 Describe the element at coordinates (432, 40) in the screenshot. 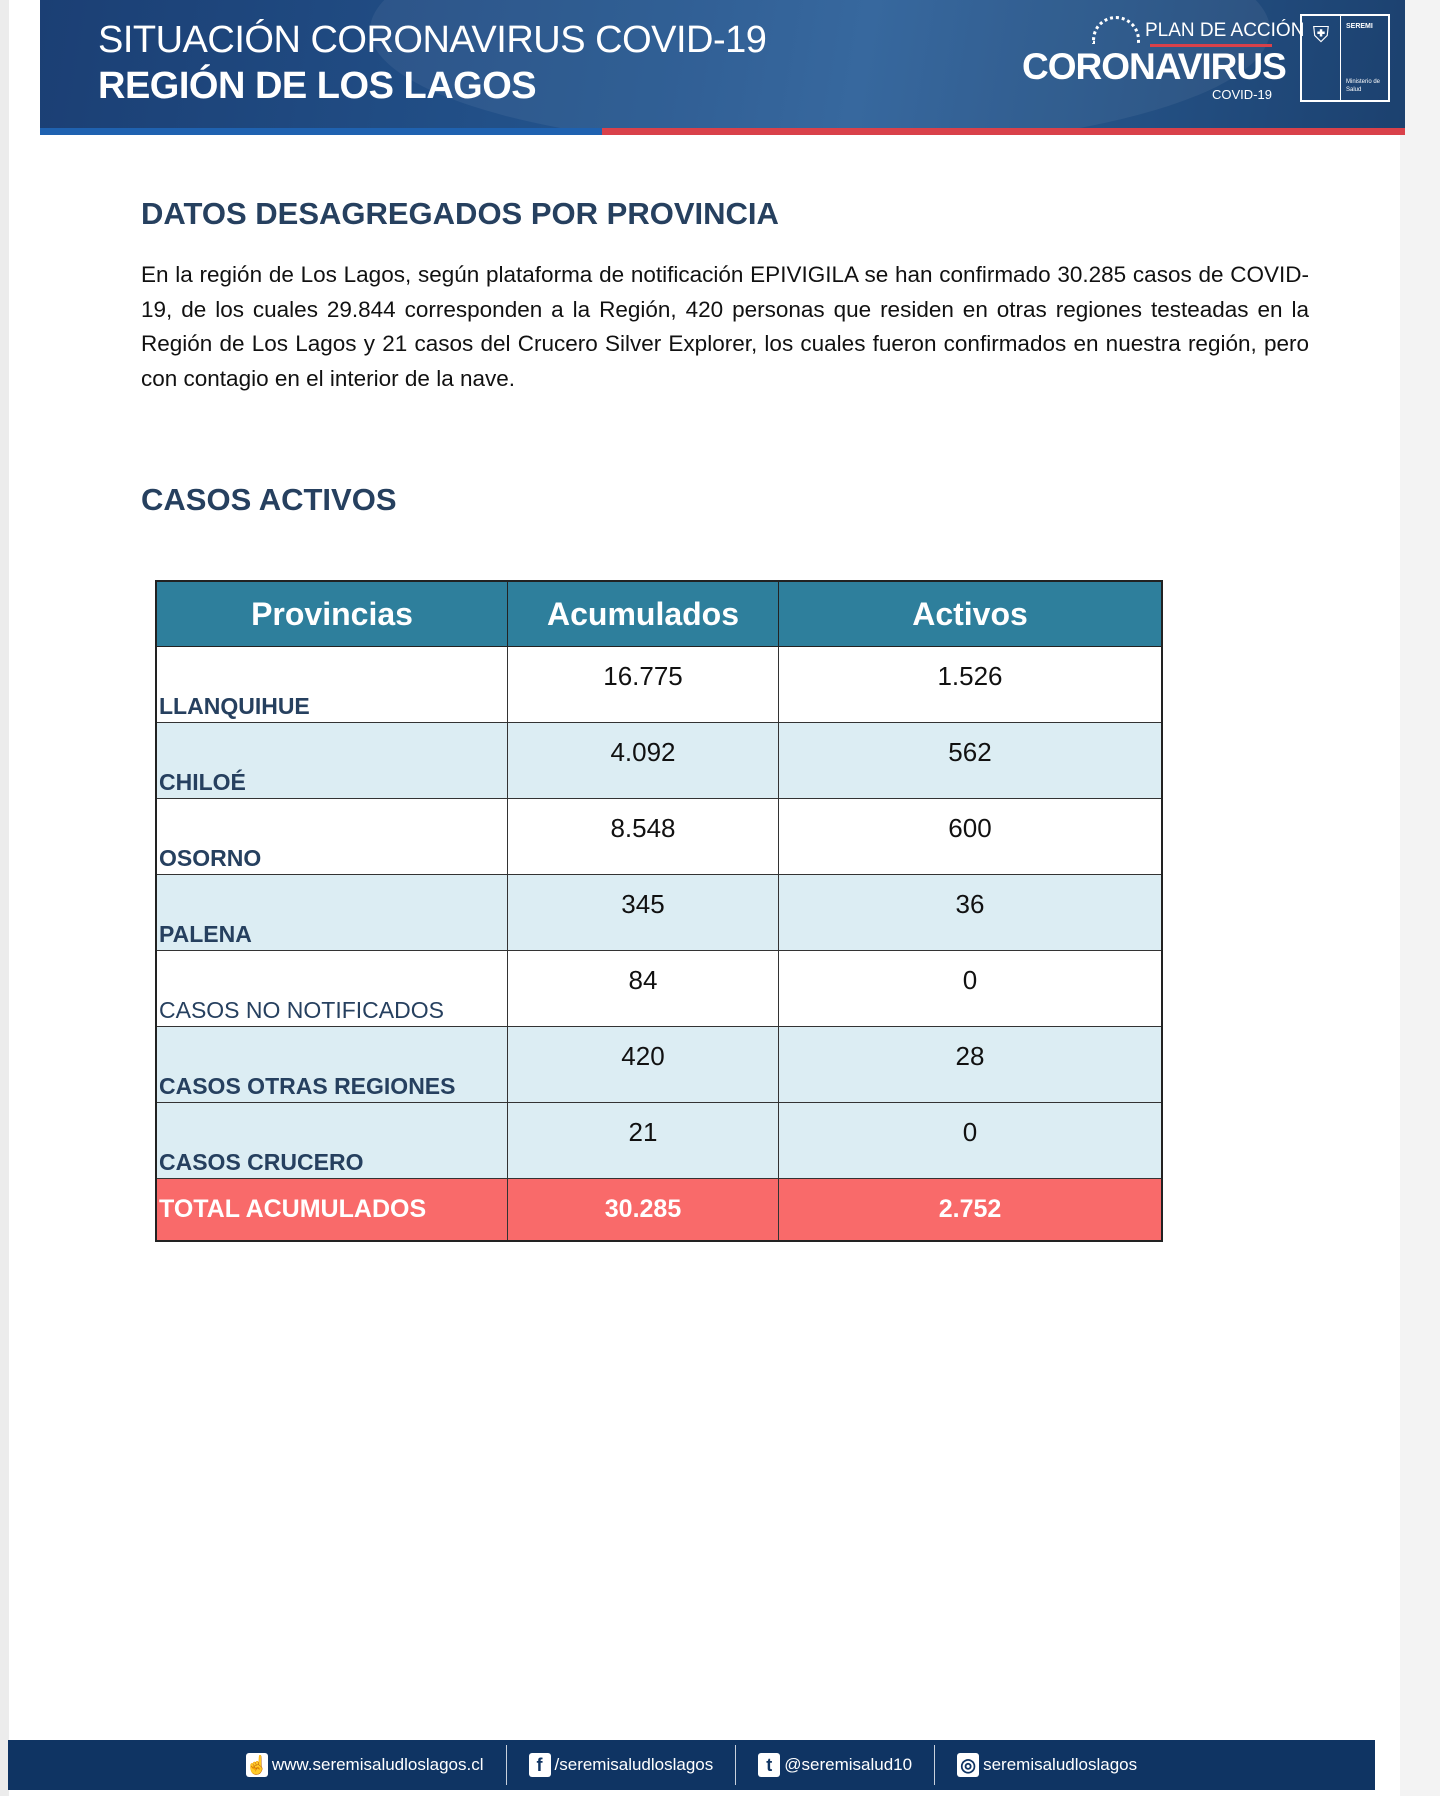

I see `header-title: SITUACIÓN CORONAVIRUS COVID-19` at that location.